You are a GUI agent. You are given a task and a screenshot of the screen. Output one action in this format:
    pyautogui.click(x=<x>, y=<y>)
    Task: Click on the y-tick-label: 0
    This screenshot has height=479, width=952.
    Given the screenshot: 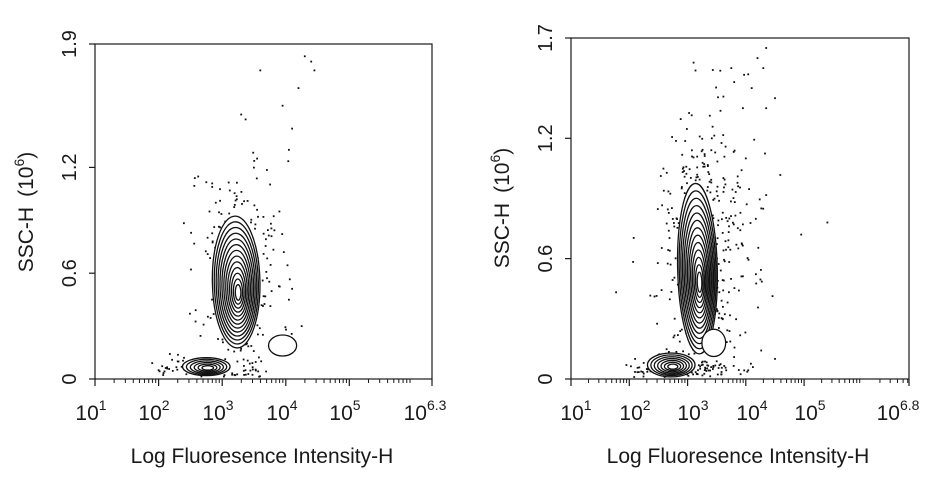 What is the action you would take?
    pyautogui.click(x=70, y=378)
    